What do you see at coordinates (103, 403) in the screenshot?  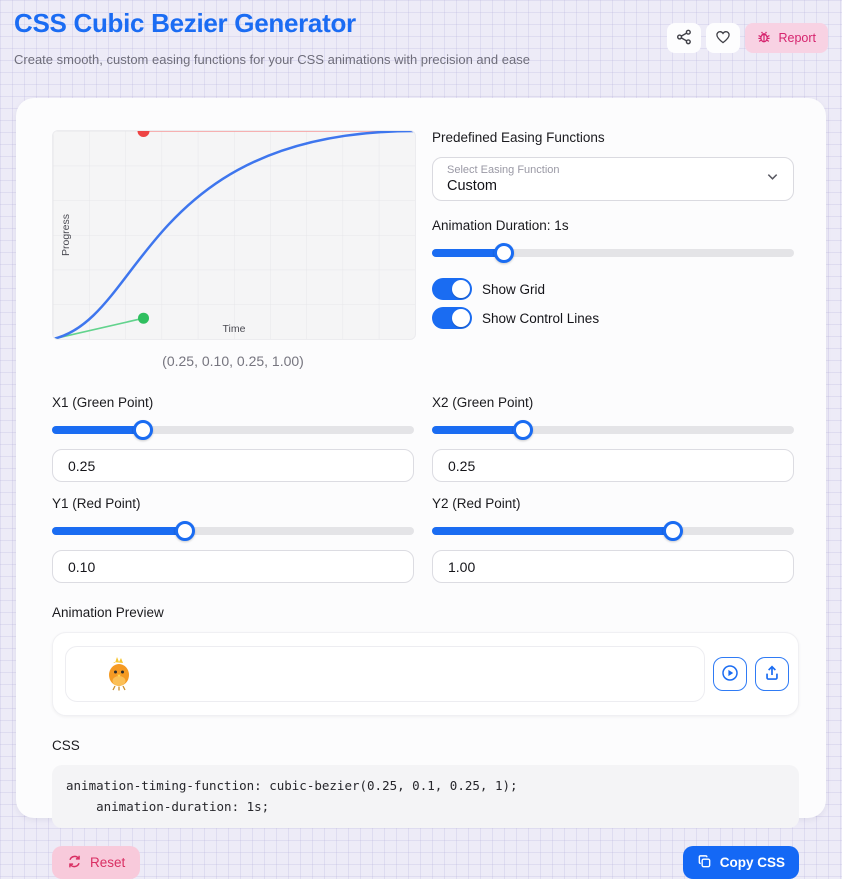 I see `x1-label: X1 (Green Point)` at bounding box center [103, 403].